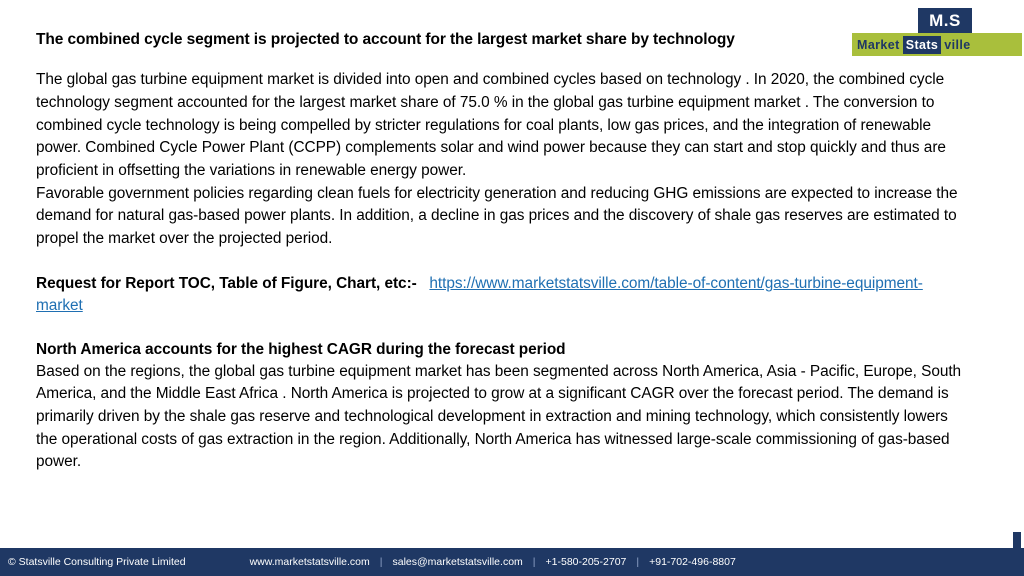 The height and width of the screenshot is (576, 1024). Describe the element at coordinates (457, 562) in the screenshot. I see `footer-email: sales@marketstatsville.com` at that location.